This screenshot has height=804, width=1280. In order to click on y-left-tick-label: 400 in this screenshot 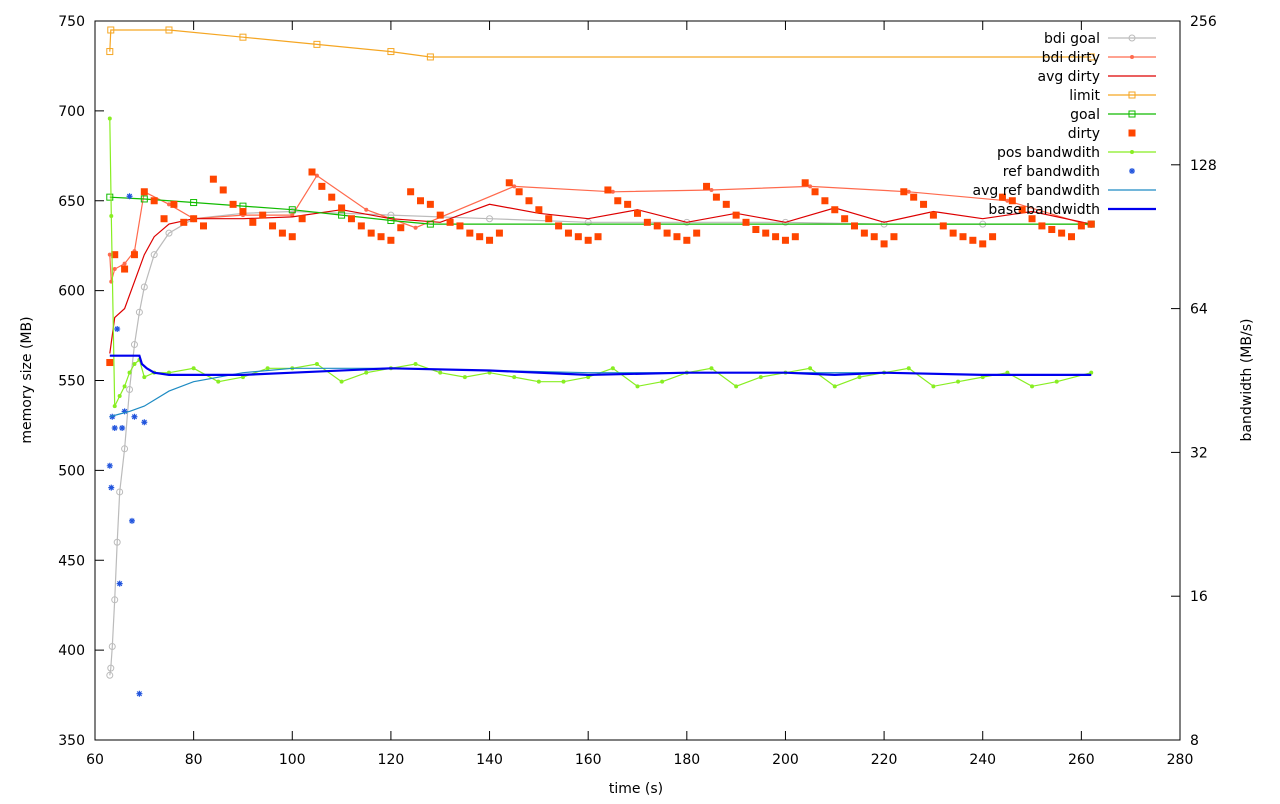, I will do `click(71, 651)`.